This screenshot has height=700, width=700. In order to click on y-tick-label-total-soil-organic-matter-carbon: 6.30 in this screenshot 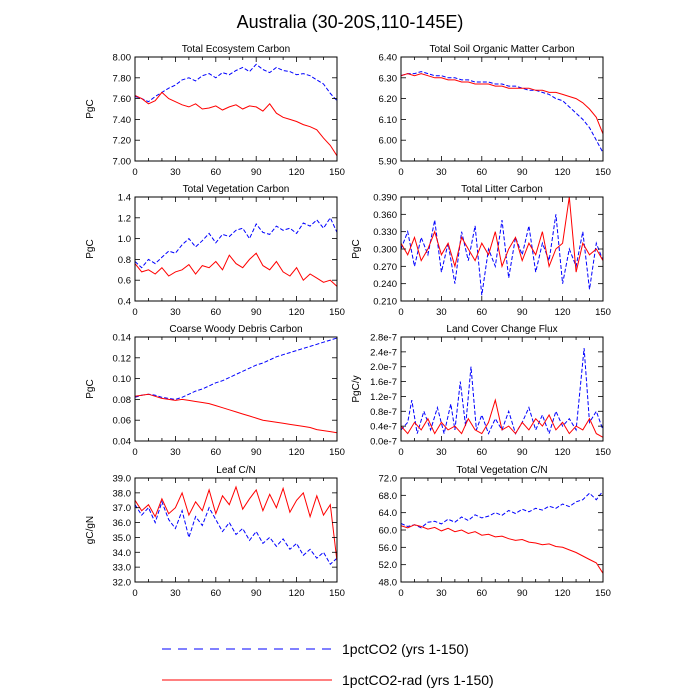, I will do `click(388, 78)`.